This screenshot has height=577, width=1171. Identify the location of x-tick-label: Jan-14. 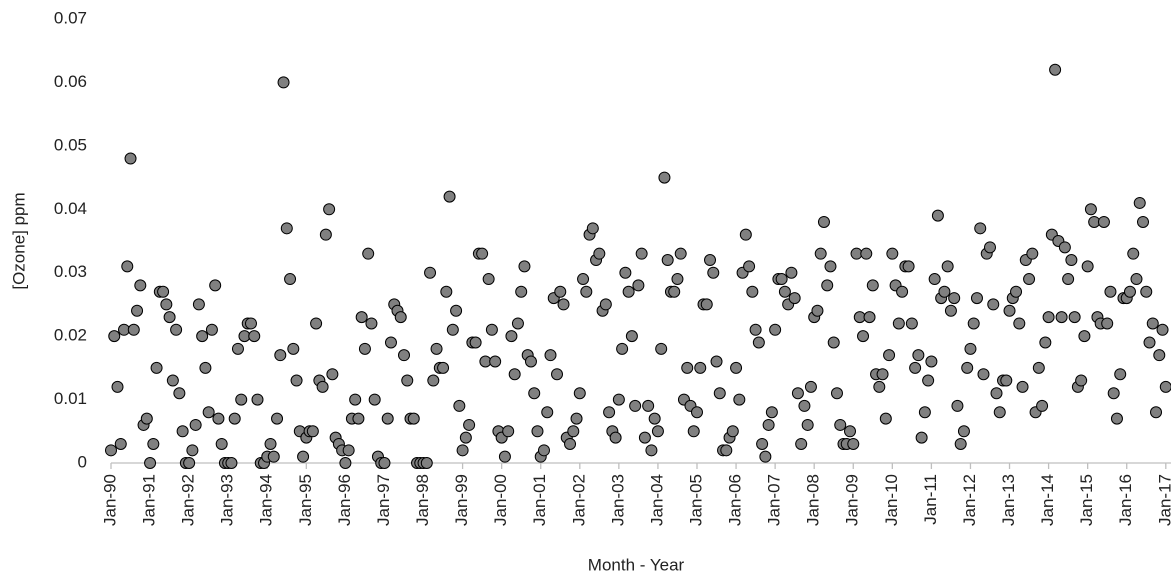
(1047, 500).